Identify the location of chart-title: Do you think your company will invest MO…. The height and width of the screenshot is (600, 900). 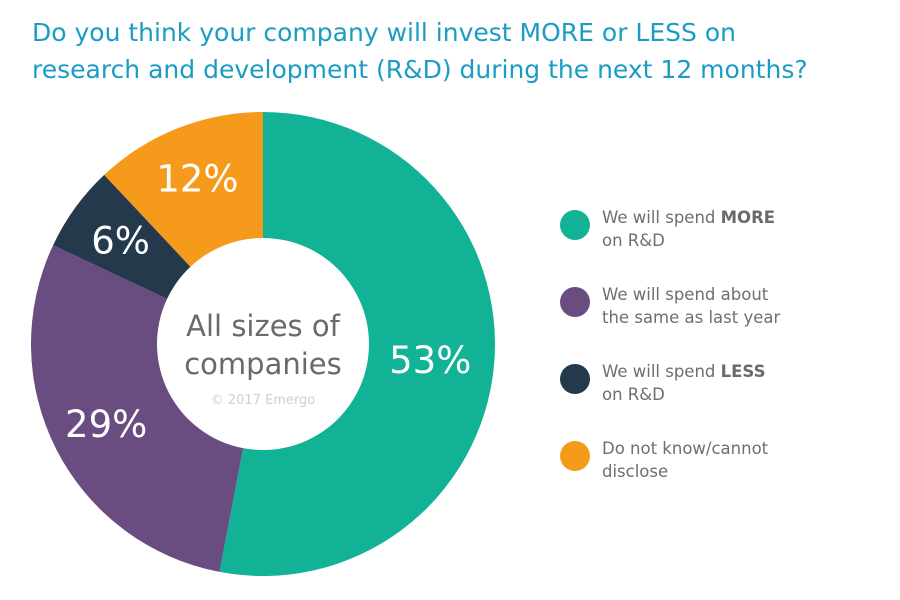
(457, 51).